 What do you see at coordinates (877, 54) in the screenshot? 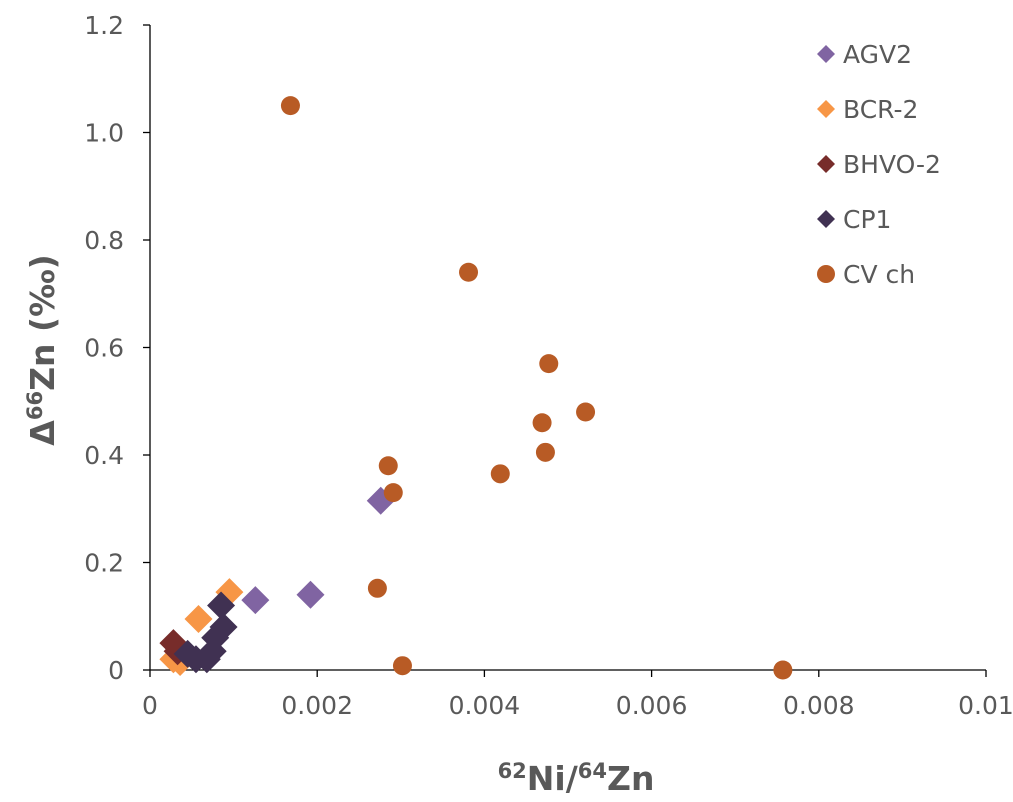
I see `legend-label-agv2: AGV2` at bounding box center [877, 54].